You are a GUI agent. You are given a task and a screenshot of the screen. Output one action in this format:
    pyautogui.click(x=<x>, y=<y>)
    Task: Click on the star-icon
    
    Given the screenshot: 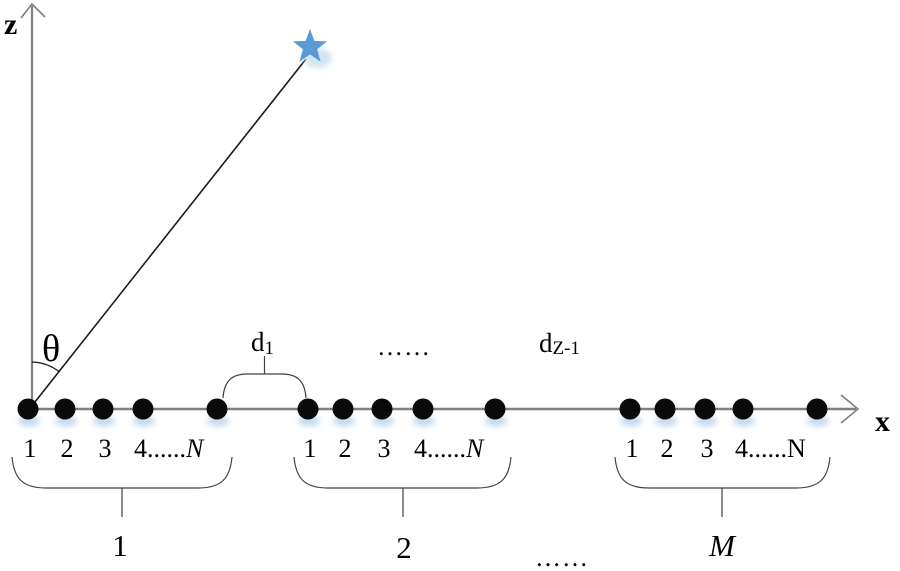 What is the action you would take?
    pyautogui.click(x=310, y=45)
    